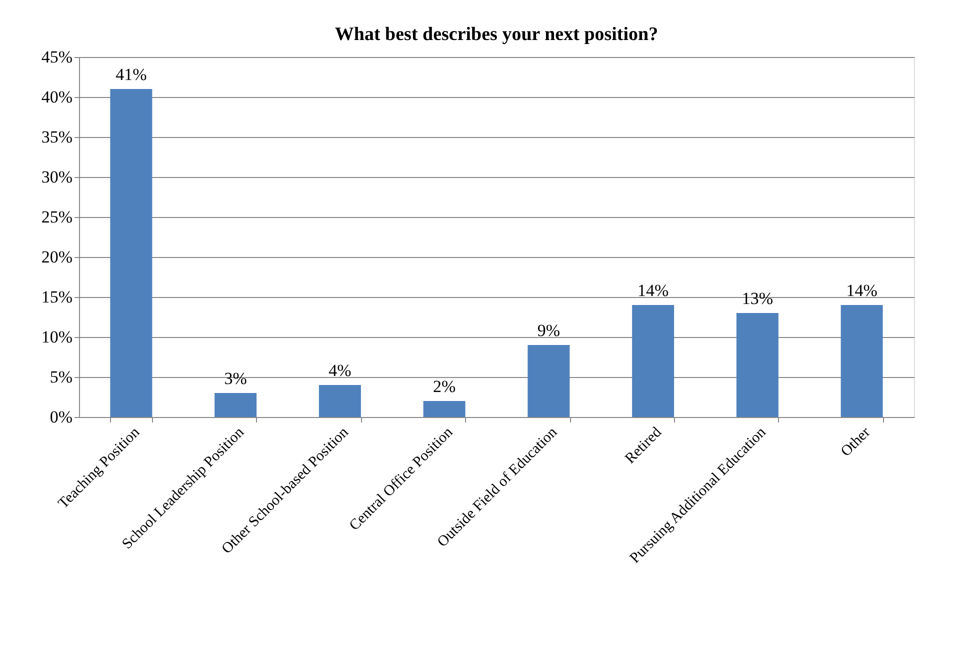  What do you see at coordinates (758, 298) in the screenshot?
I see `data-label: 13%` at bounding box center [758, 298].